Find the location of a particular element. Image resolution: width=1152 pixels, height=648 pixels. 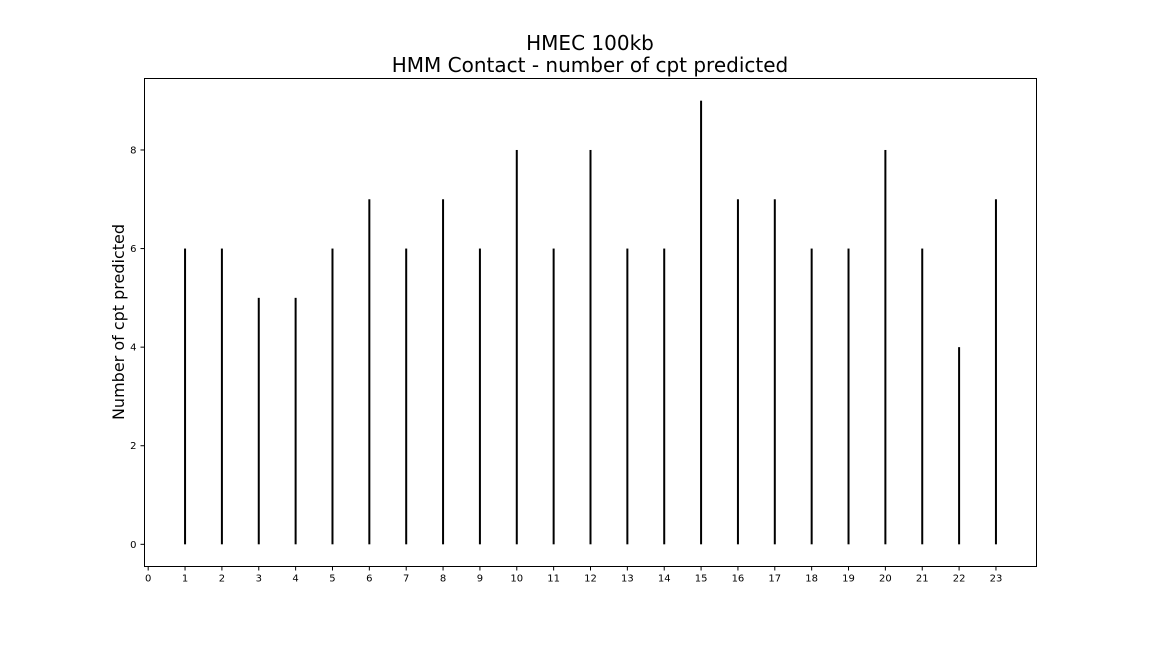

x-tick-label: 3 is located at coordinates (259, 579).